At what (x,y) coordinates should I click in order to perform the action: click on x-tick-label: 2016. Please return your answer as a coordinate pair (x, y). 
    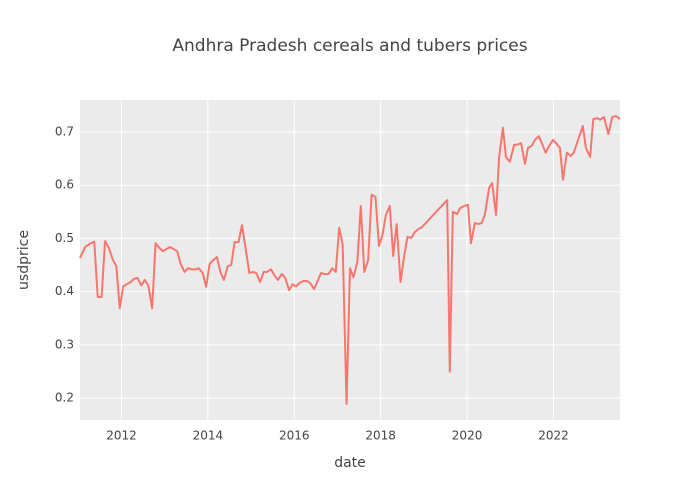
    Looking at the image, I should click on (294, 436).